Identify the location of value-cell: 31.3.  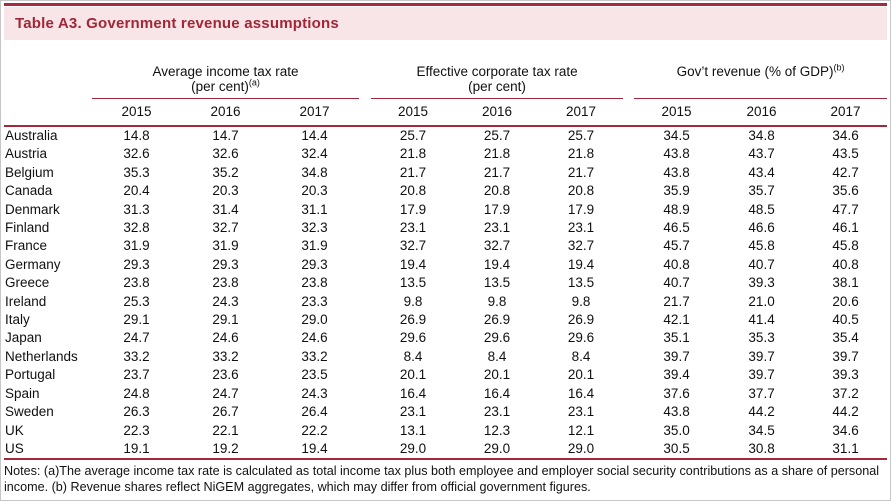
(136, 209).